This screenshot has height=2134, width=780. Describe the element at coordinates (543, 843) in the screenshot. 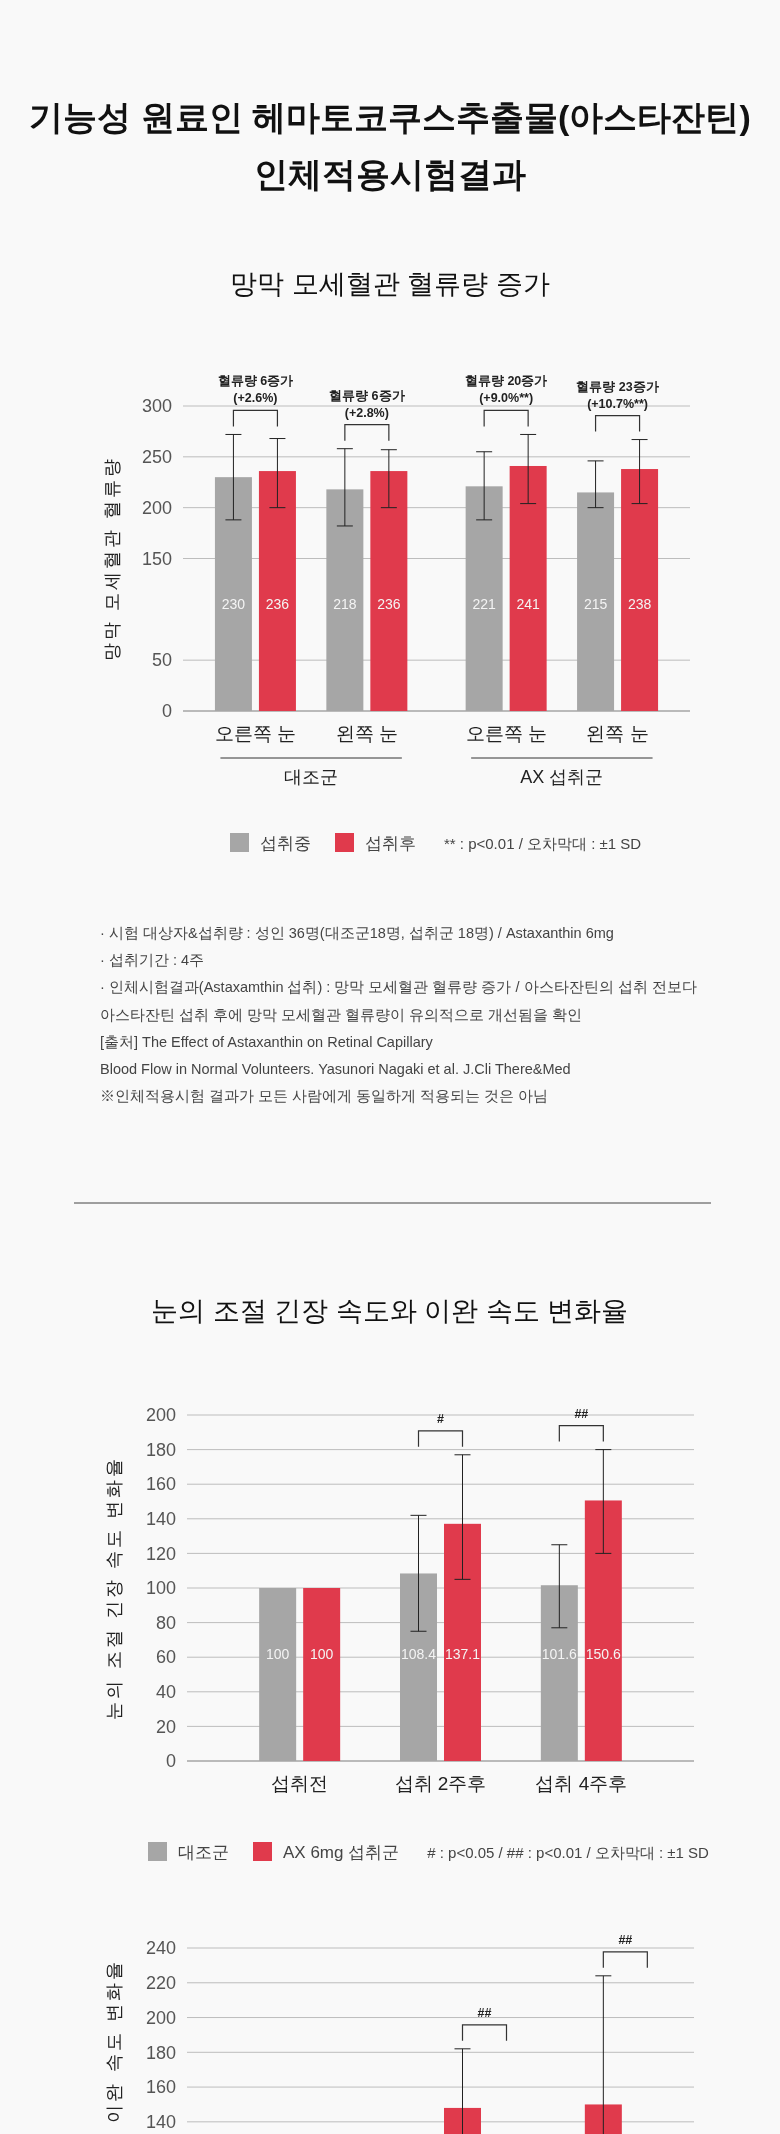

I see `text: ** : p<0.01 / 오차막대 : ±1 SD` at that location.